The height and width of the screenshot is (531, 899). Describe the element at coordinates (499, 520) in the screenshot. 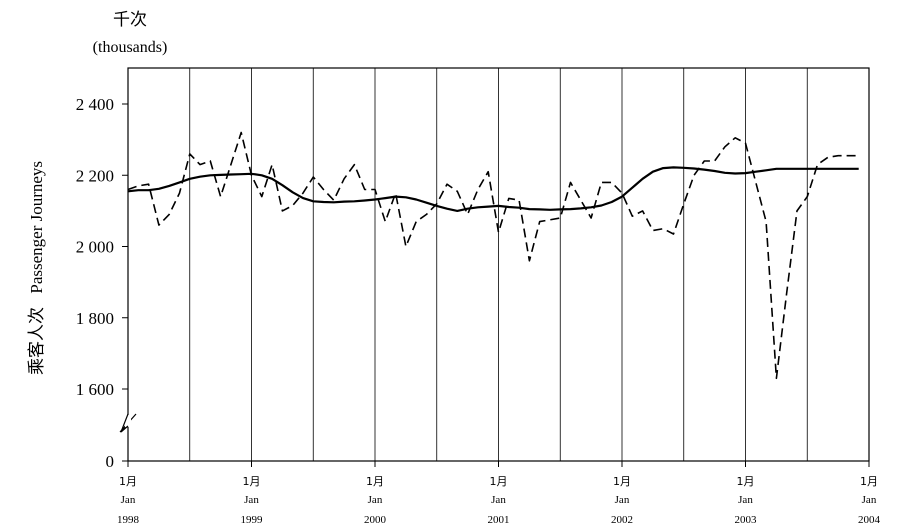

I see `x-tick-label-year: 2001` at that location.